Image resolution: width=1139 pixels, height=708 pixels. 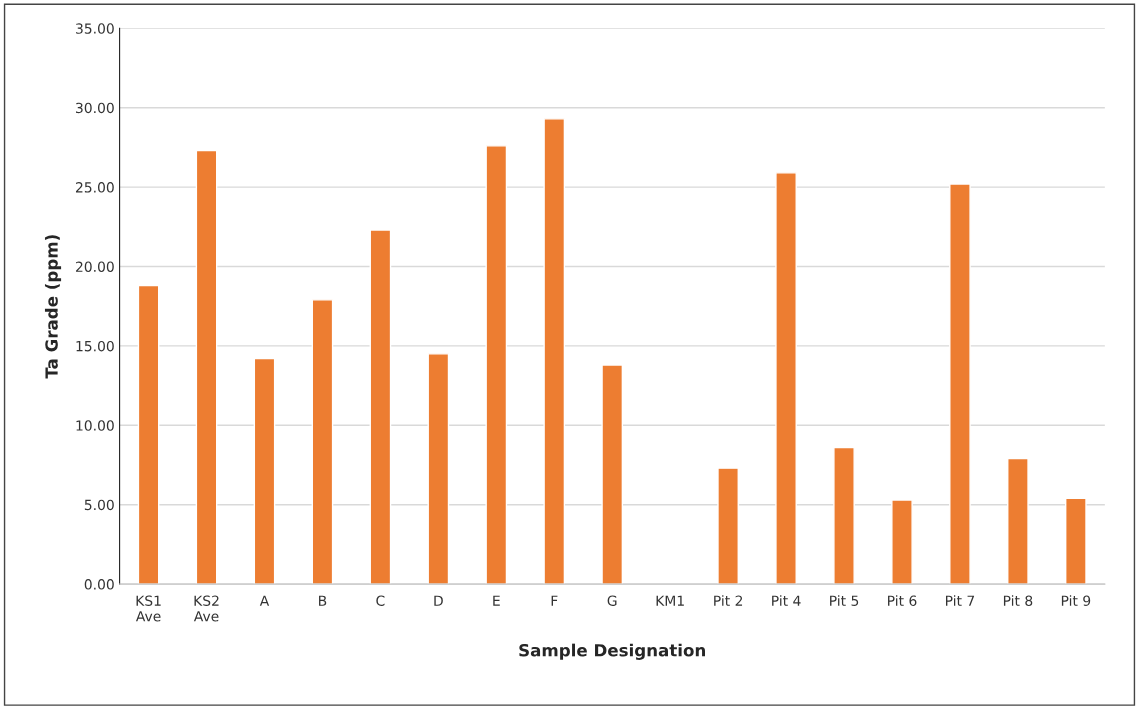 What do you see at coordinates (844, 600) in the screenshot?
I see `x-tick-label: Pit 5` at bounding box center [844, 600].